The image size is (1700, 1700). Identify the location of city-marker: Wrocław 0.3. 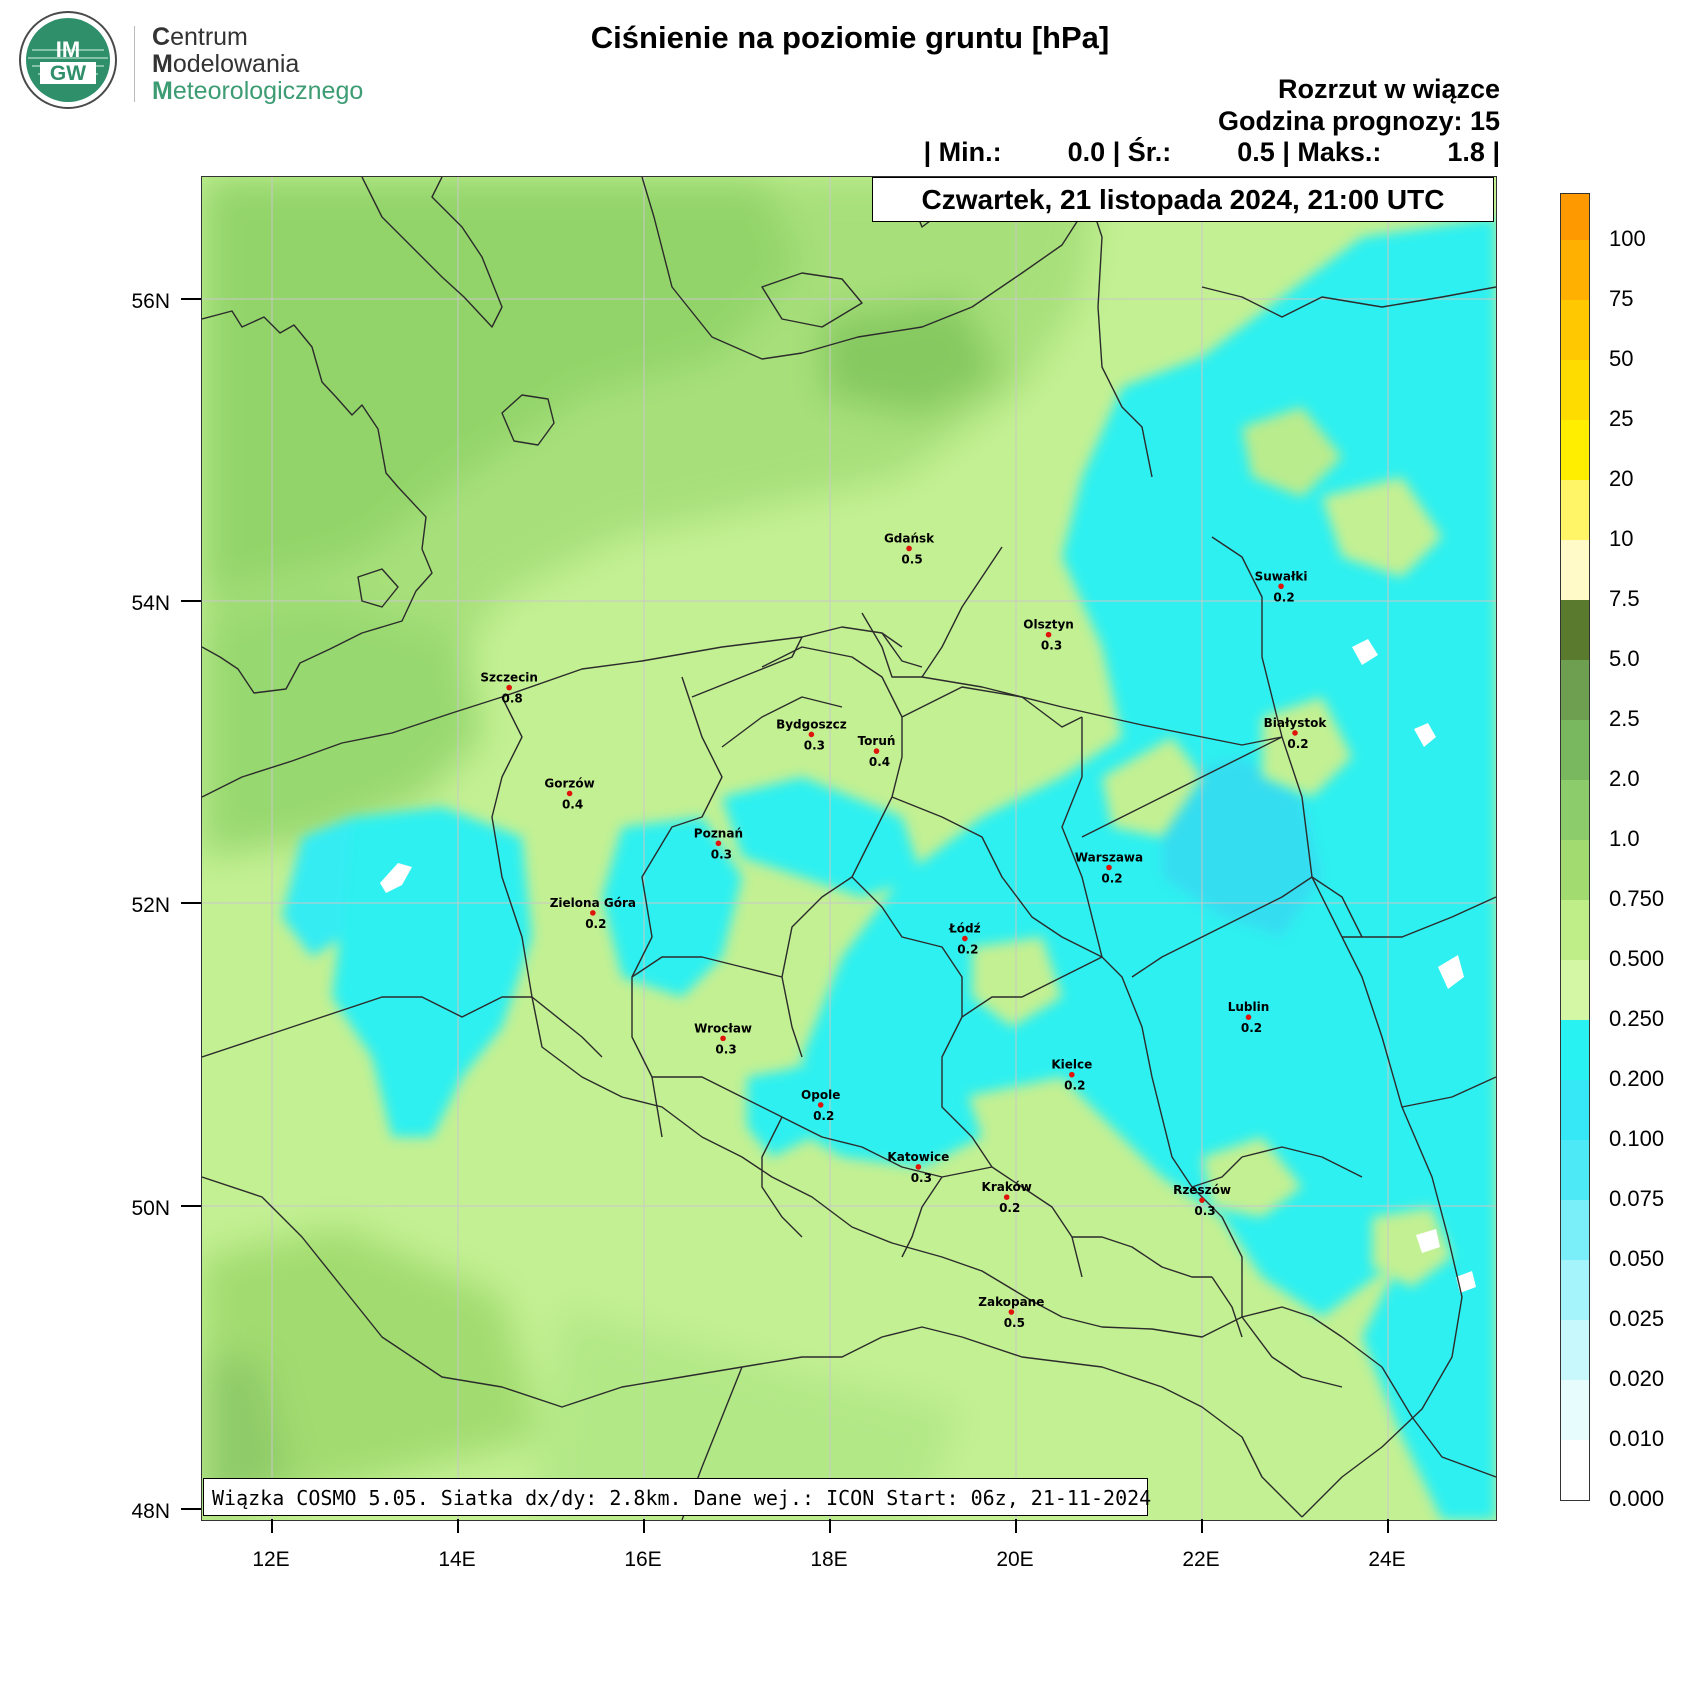
(723, 1038).